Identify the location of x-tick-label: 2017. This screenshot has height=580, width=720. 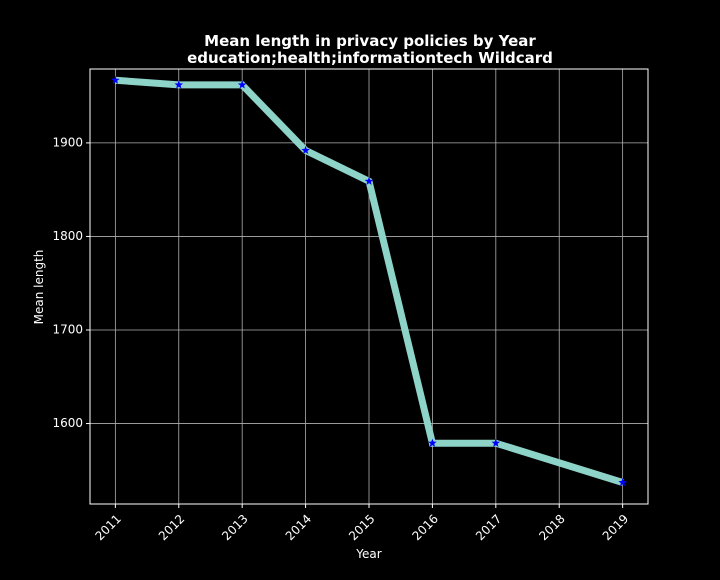
(488, 527).